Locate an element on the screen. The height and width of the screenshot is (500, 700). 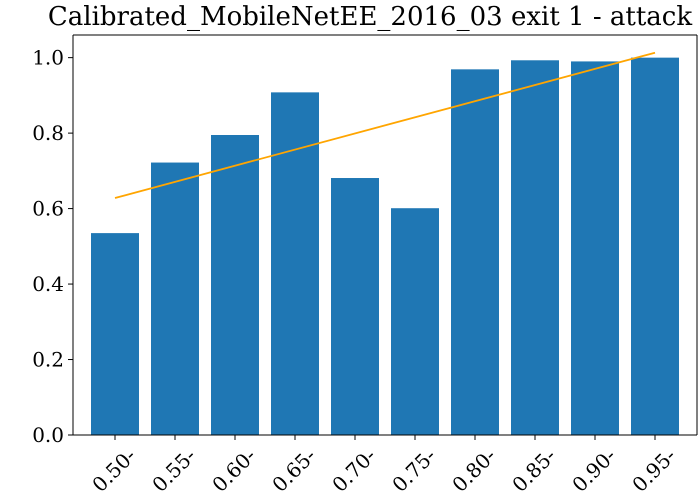
y-tick-label: 0.2 is located at coordinates (48, 360).